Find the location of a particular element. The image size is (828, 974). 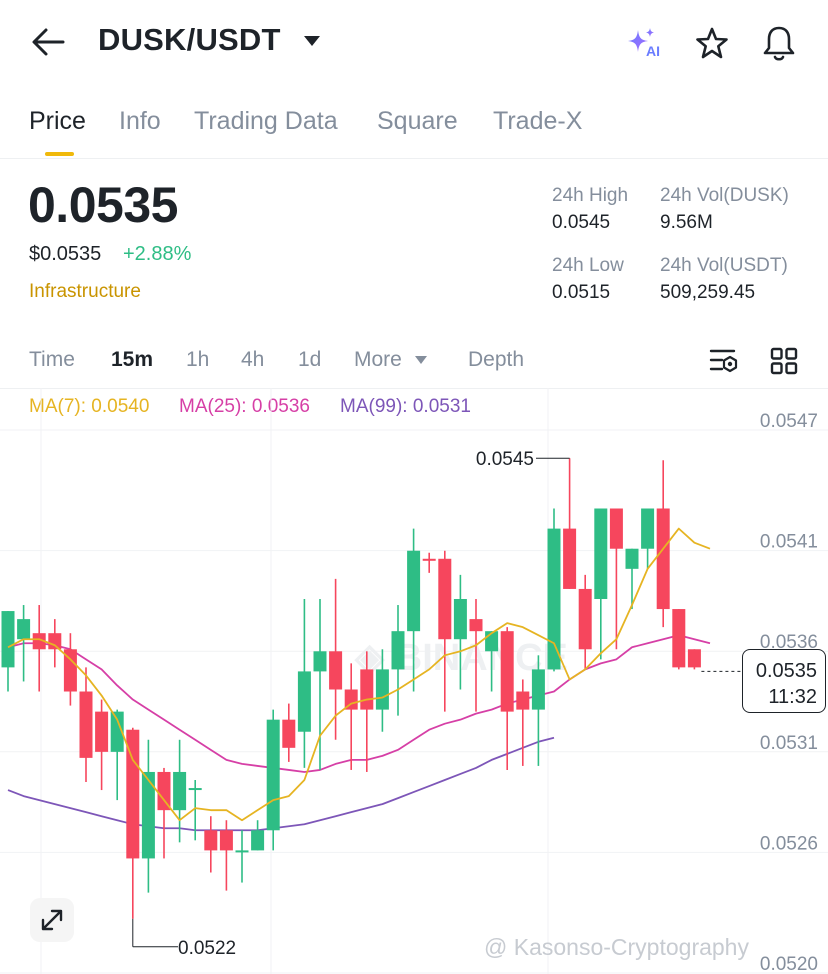

y-tick-label: 0.0547 is located at coordinates (789, 421).